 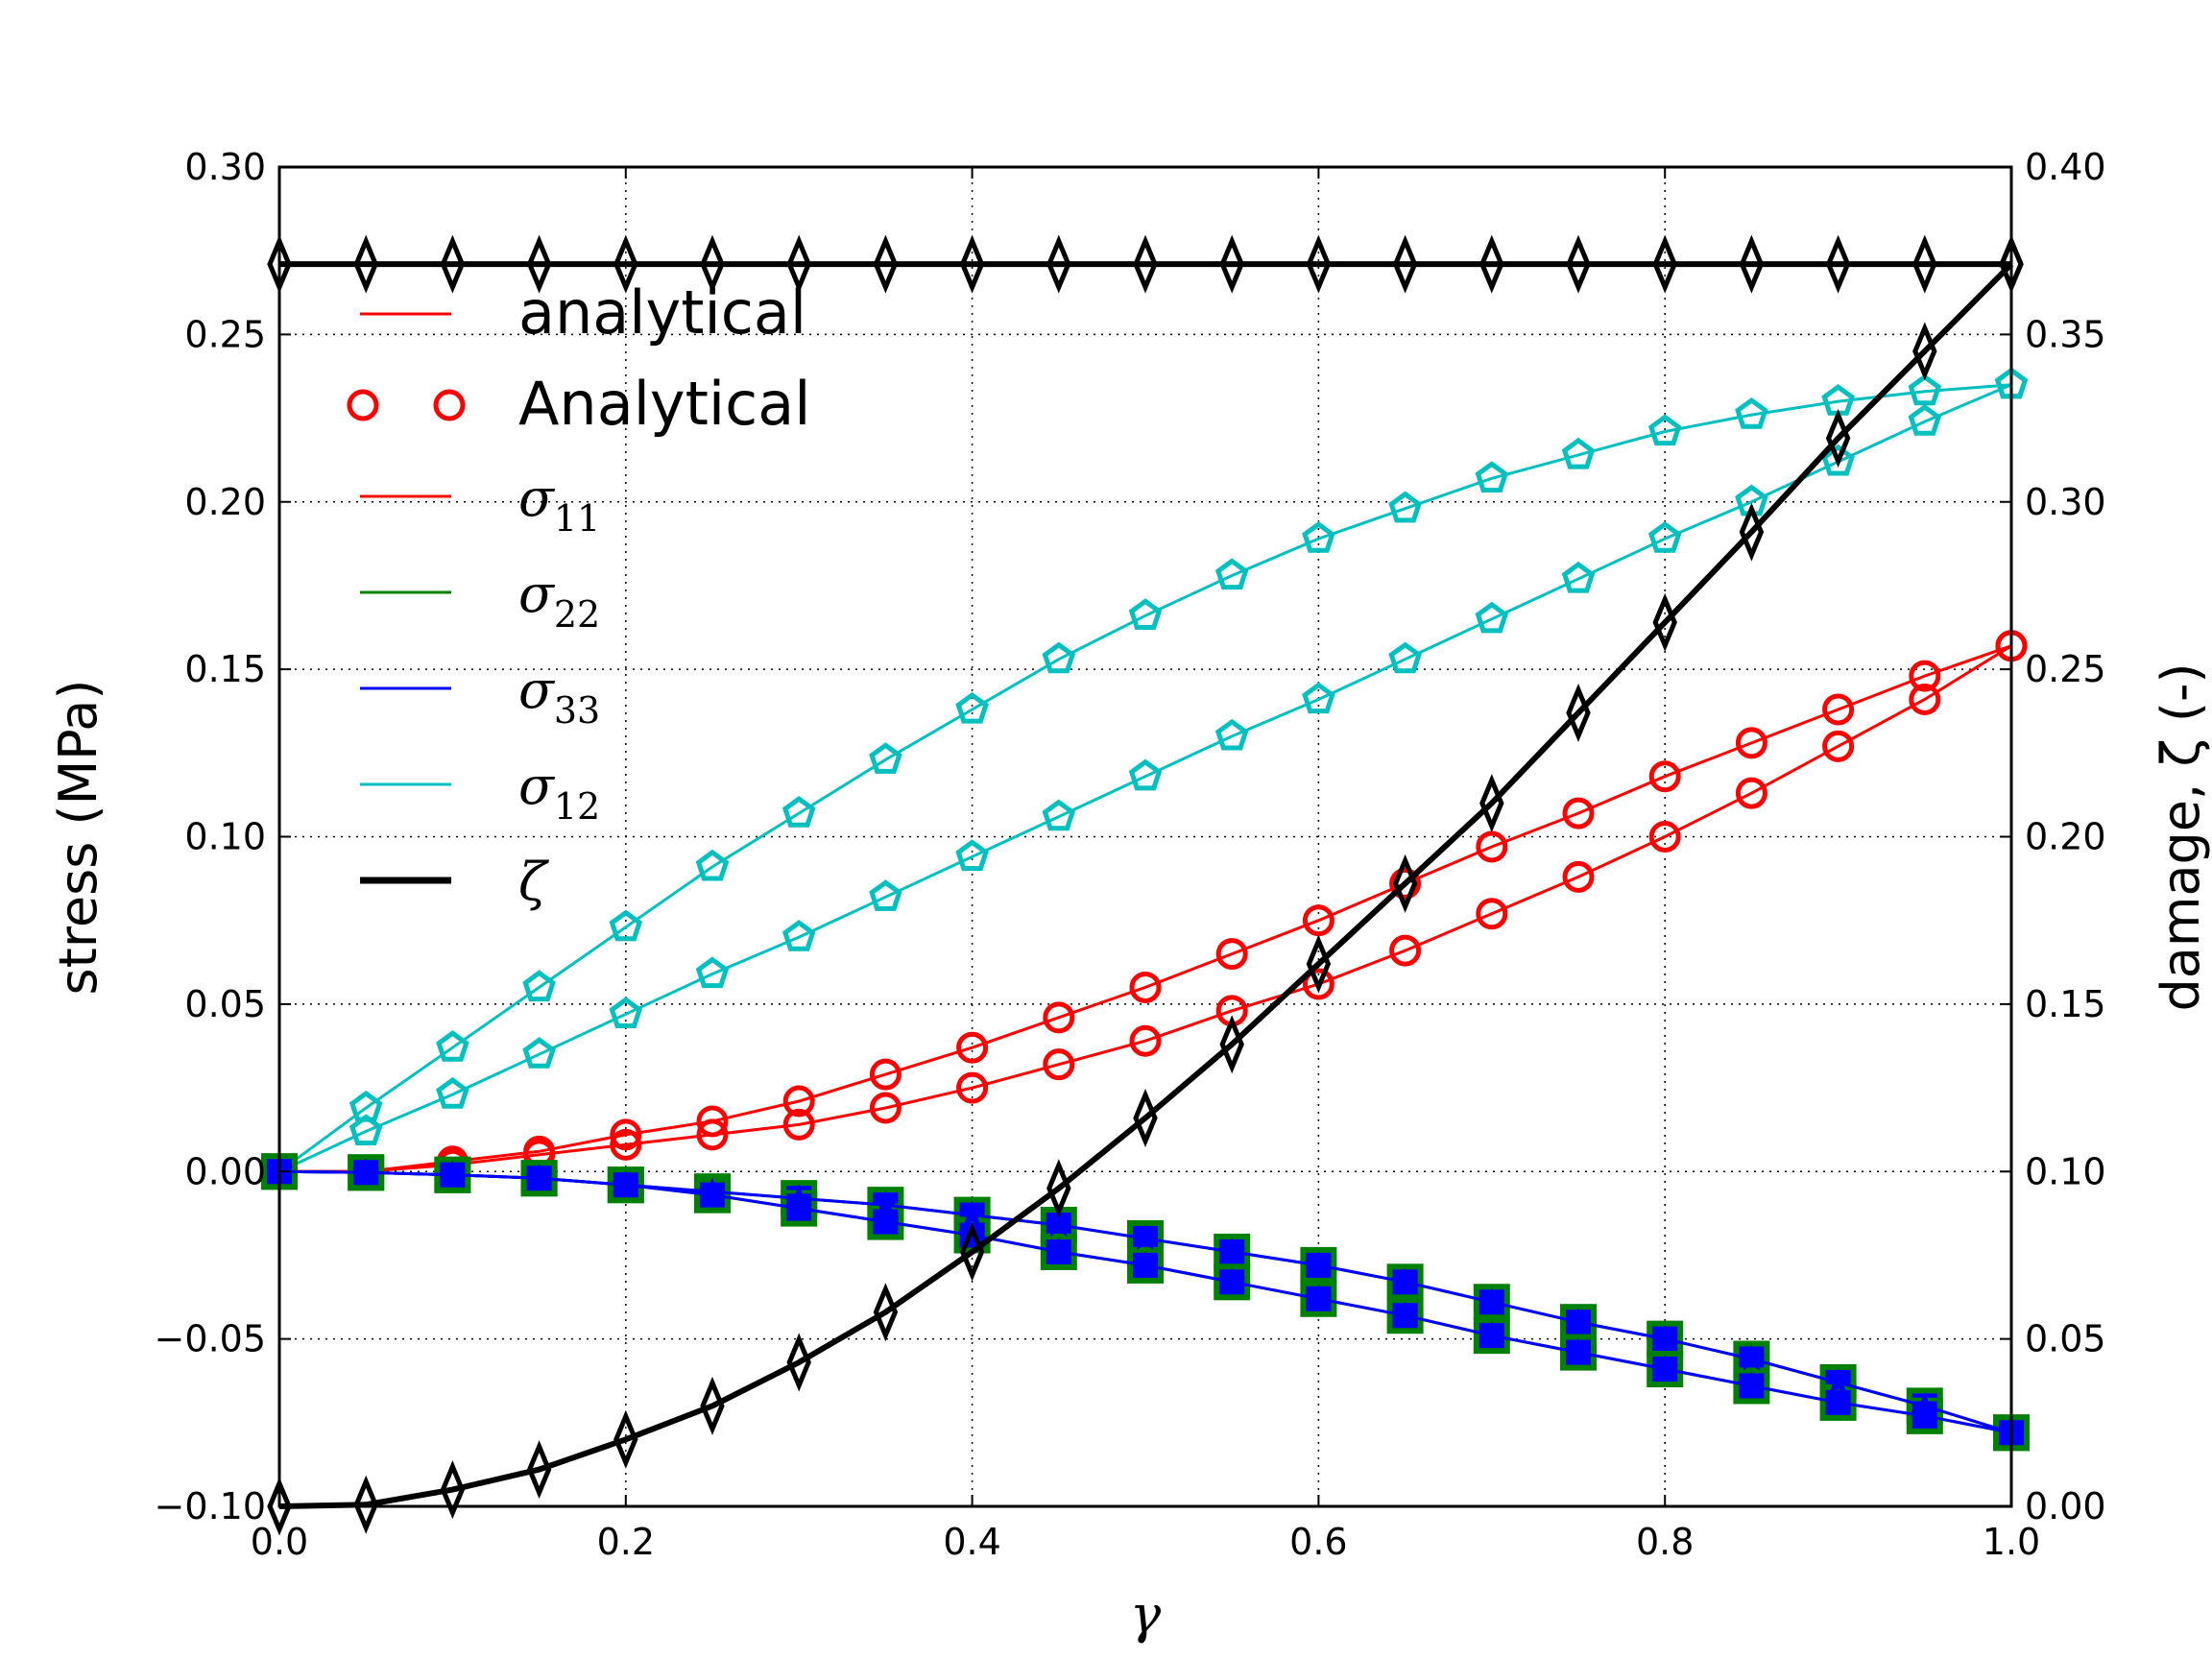 I want to click on y2-tick-label: 0.15, so click(x=2065, y=1004).